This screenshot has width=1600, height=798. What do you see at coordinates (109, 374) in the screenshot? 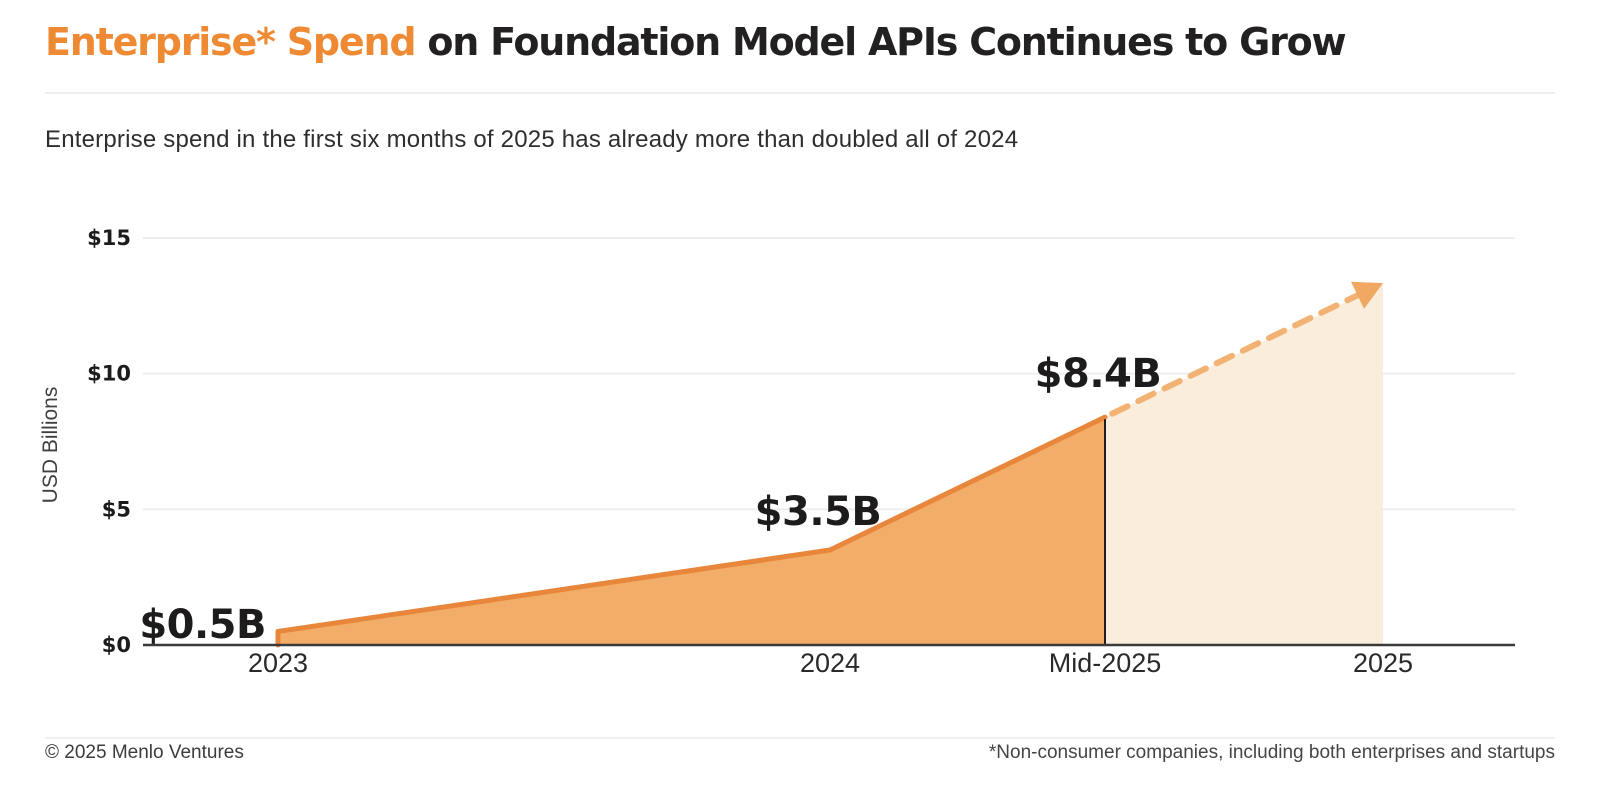
I see `y-tick-label-10: $10` at bounding box center [109, 374].